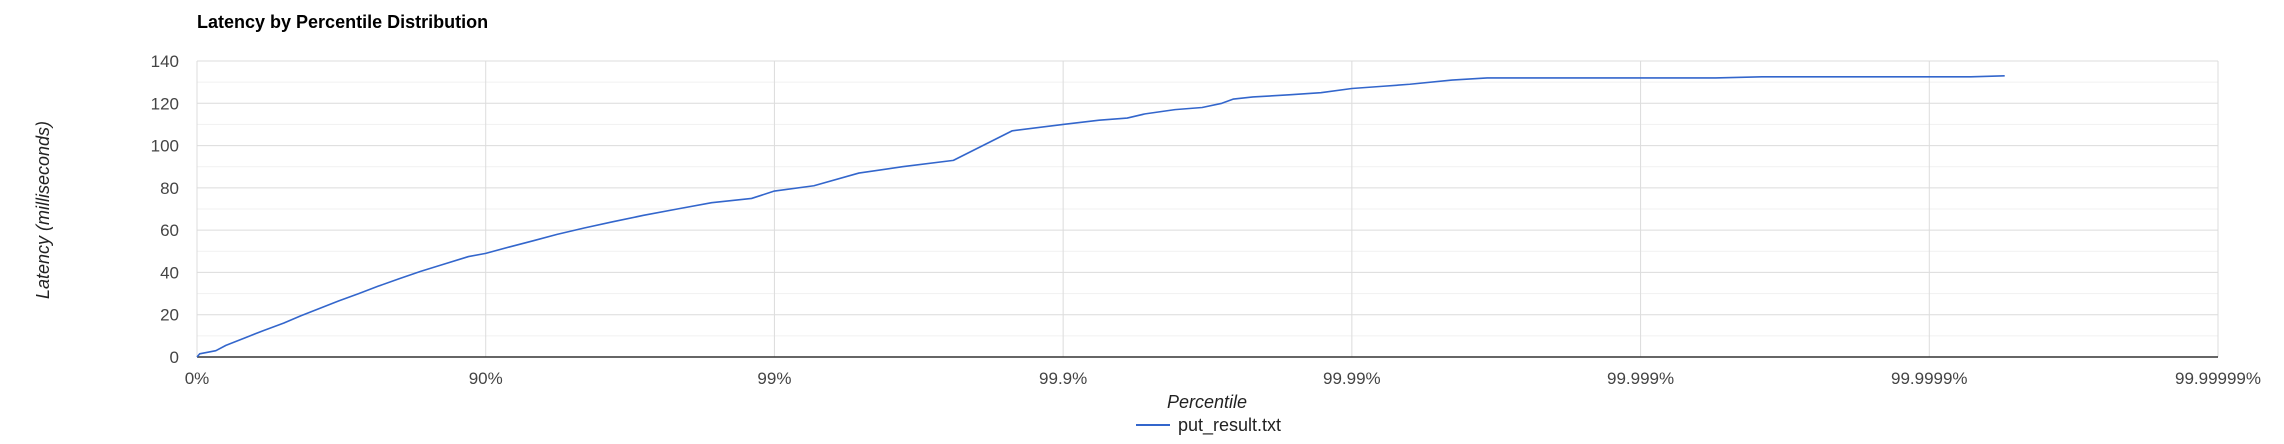 Image resolution: width=2284 pixels, height=444 pixels. Describe the element at coordinates (2218, 378) in the screenshot. I see `x-tick-label: 99.99999%` at that location.